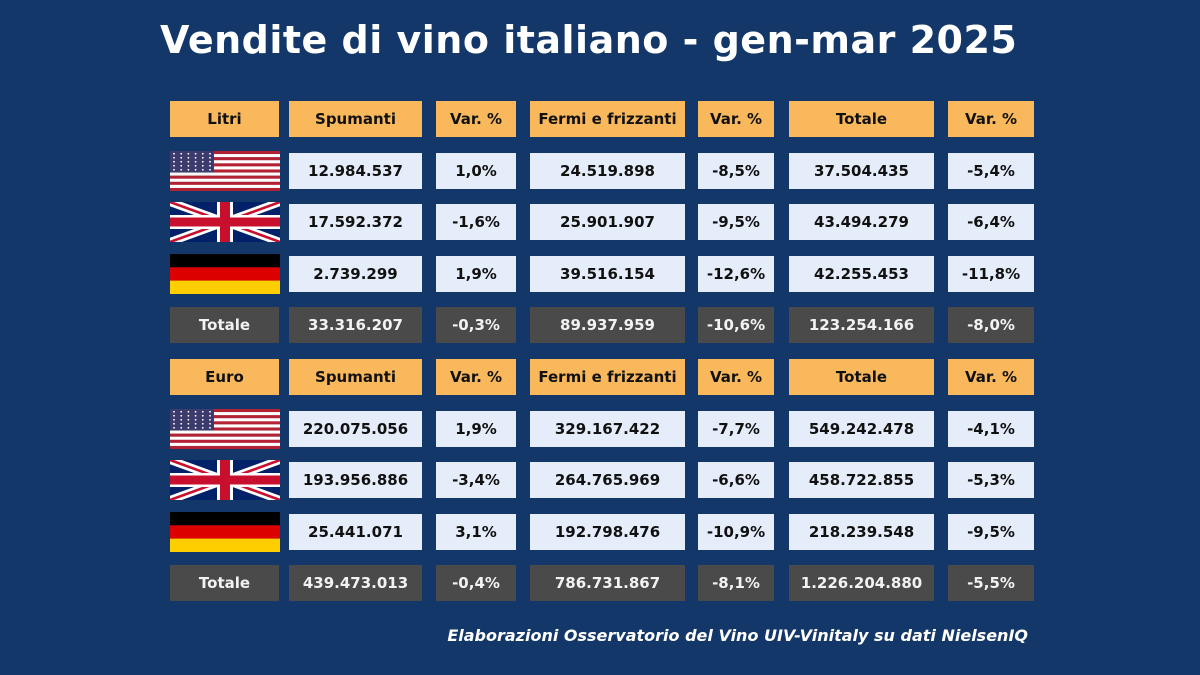 Image resolution: width=1200 pixels, height=675 pixels. Describe the element at coordinates (607, 274) in the screenshot. I see `litri-de-fermi-frizzanti: 39.516.154` at that location.